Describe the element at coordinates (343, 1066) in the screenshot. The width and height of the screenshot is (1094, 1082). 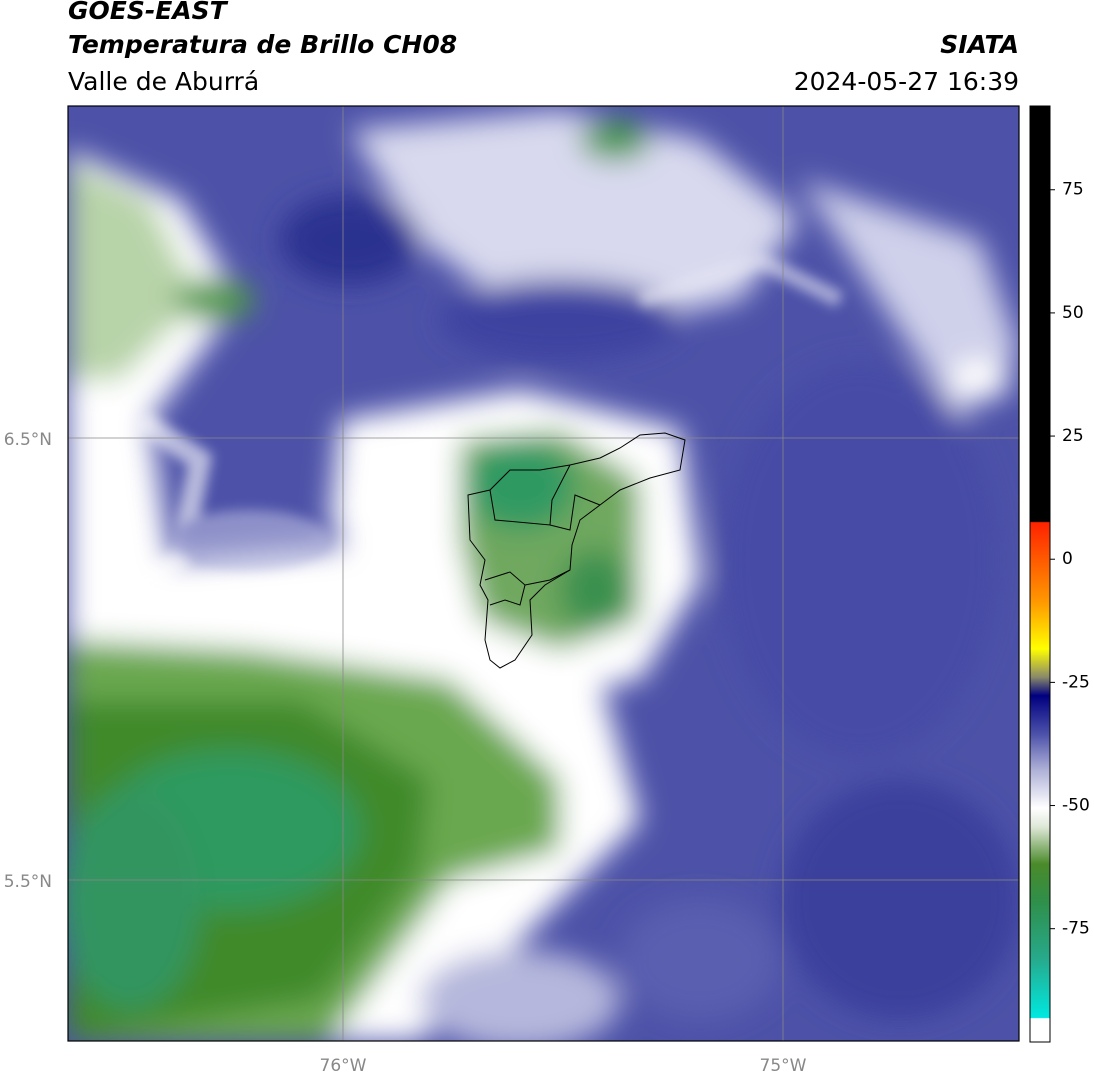
I see `lon-label: 76°W` at that location.